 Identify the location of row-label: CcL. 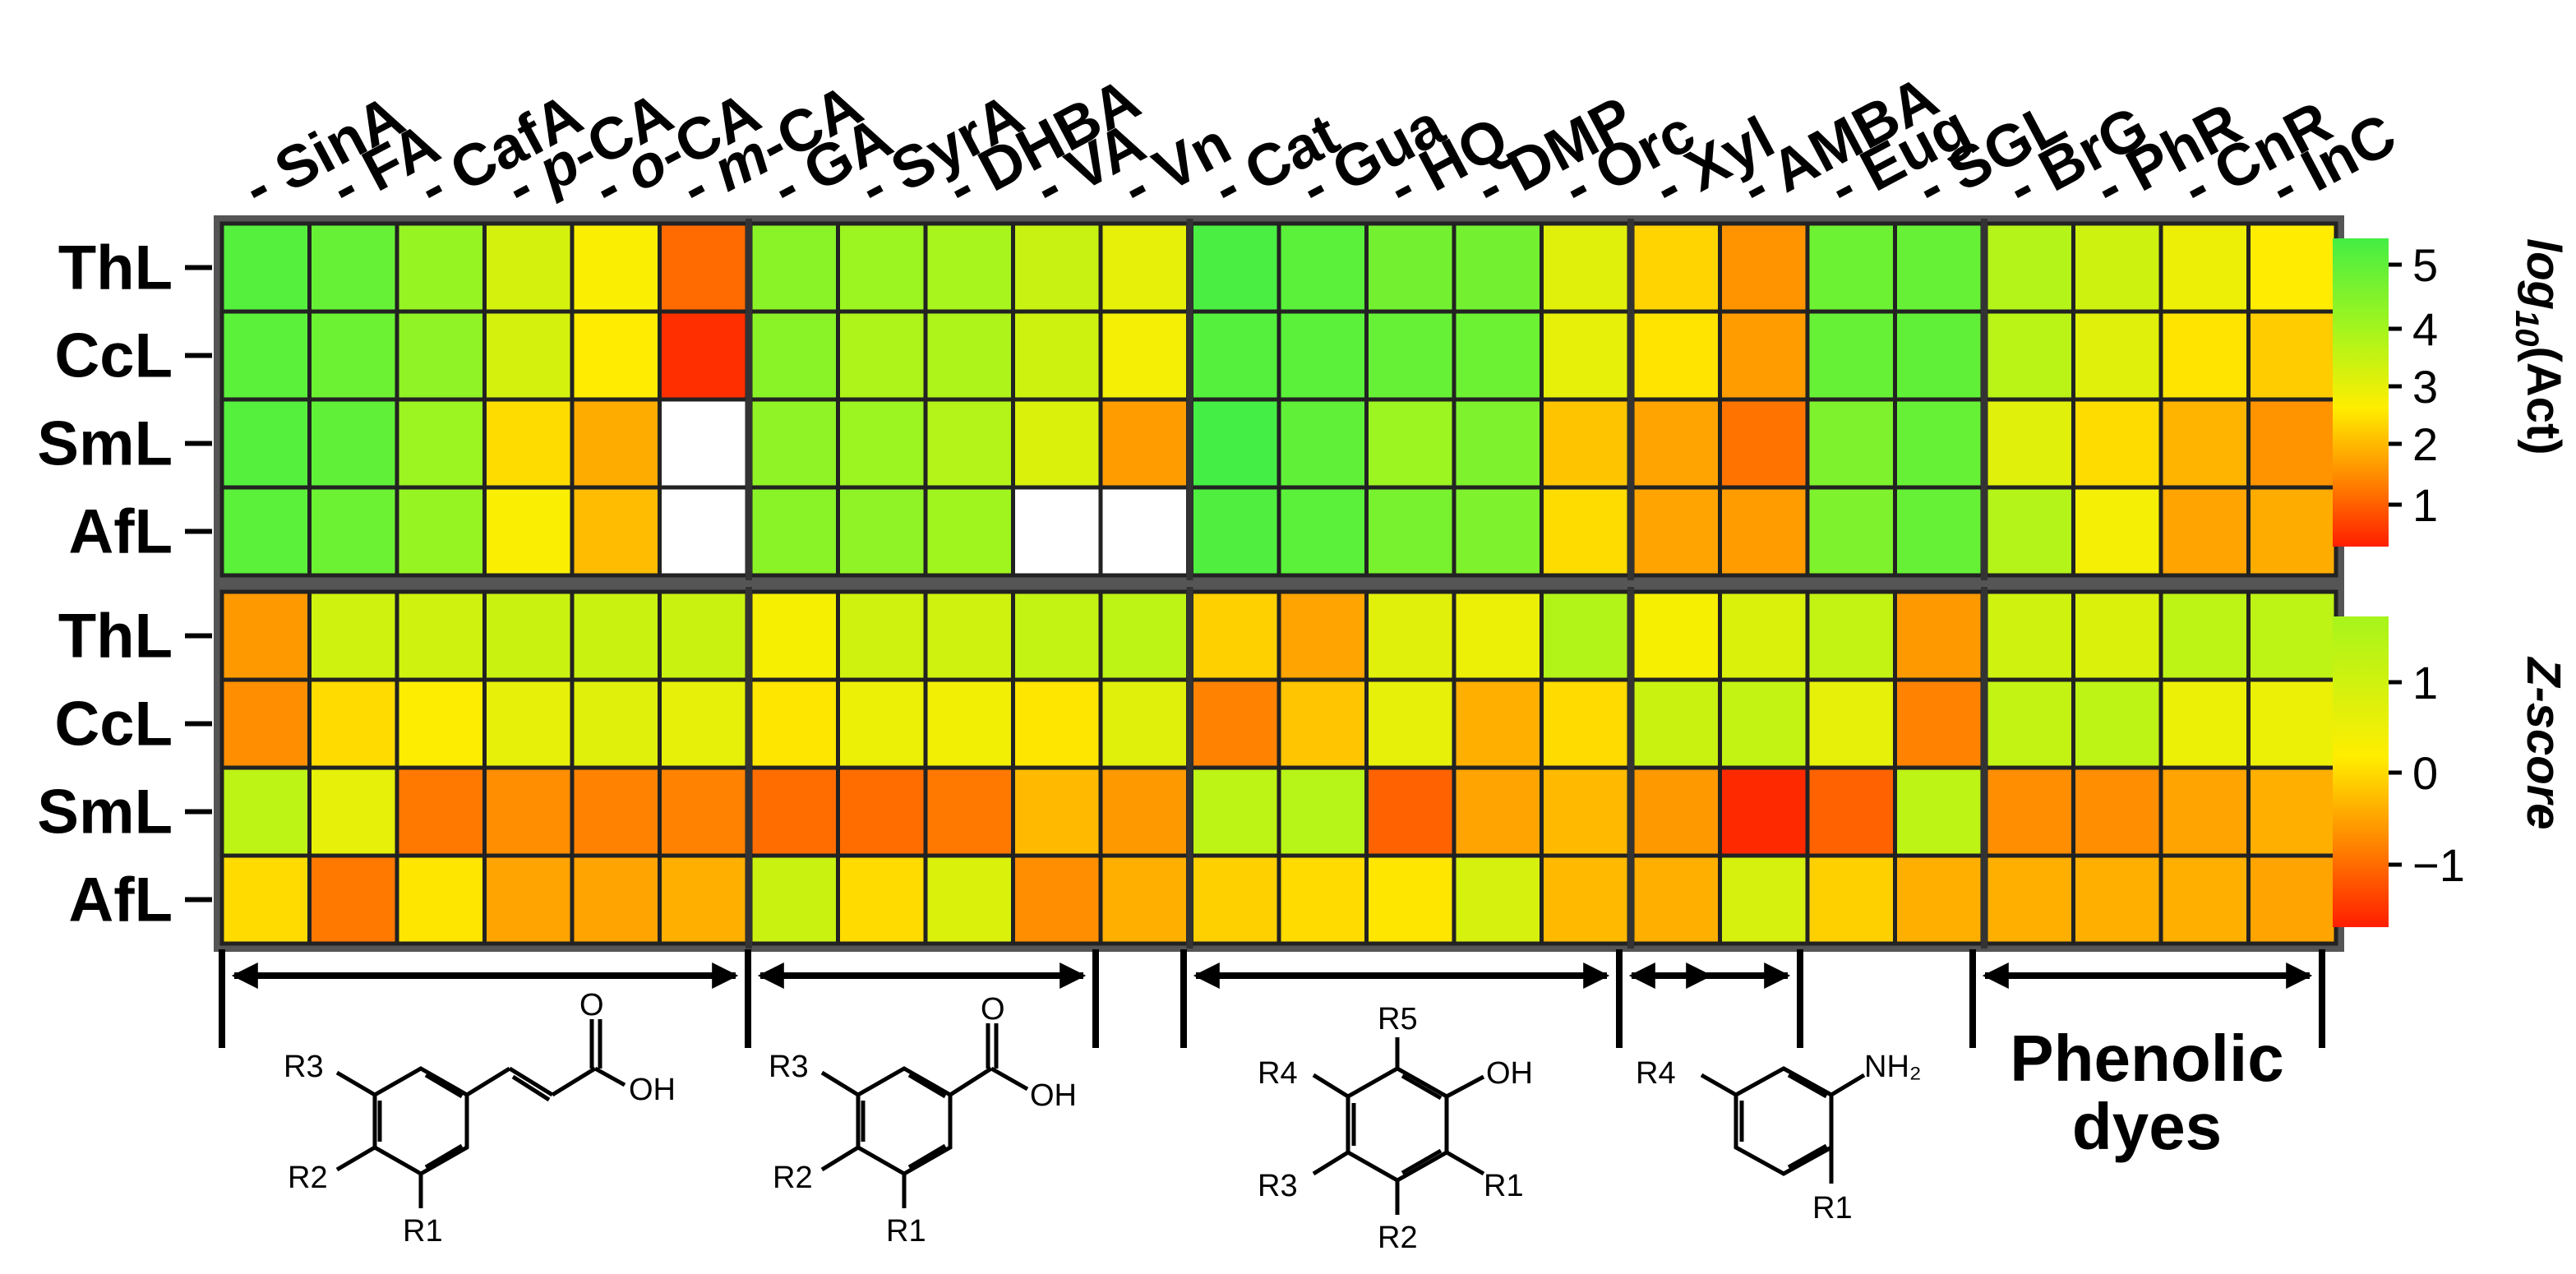
(114, 356).